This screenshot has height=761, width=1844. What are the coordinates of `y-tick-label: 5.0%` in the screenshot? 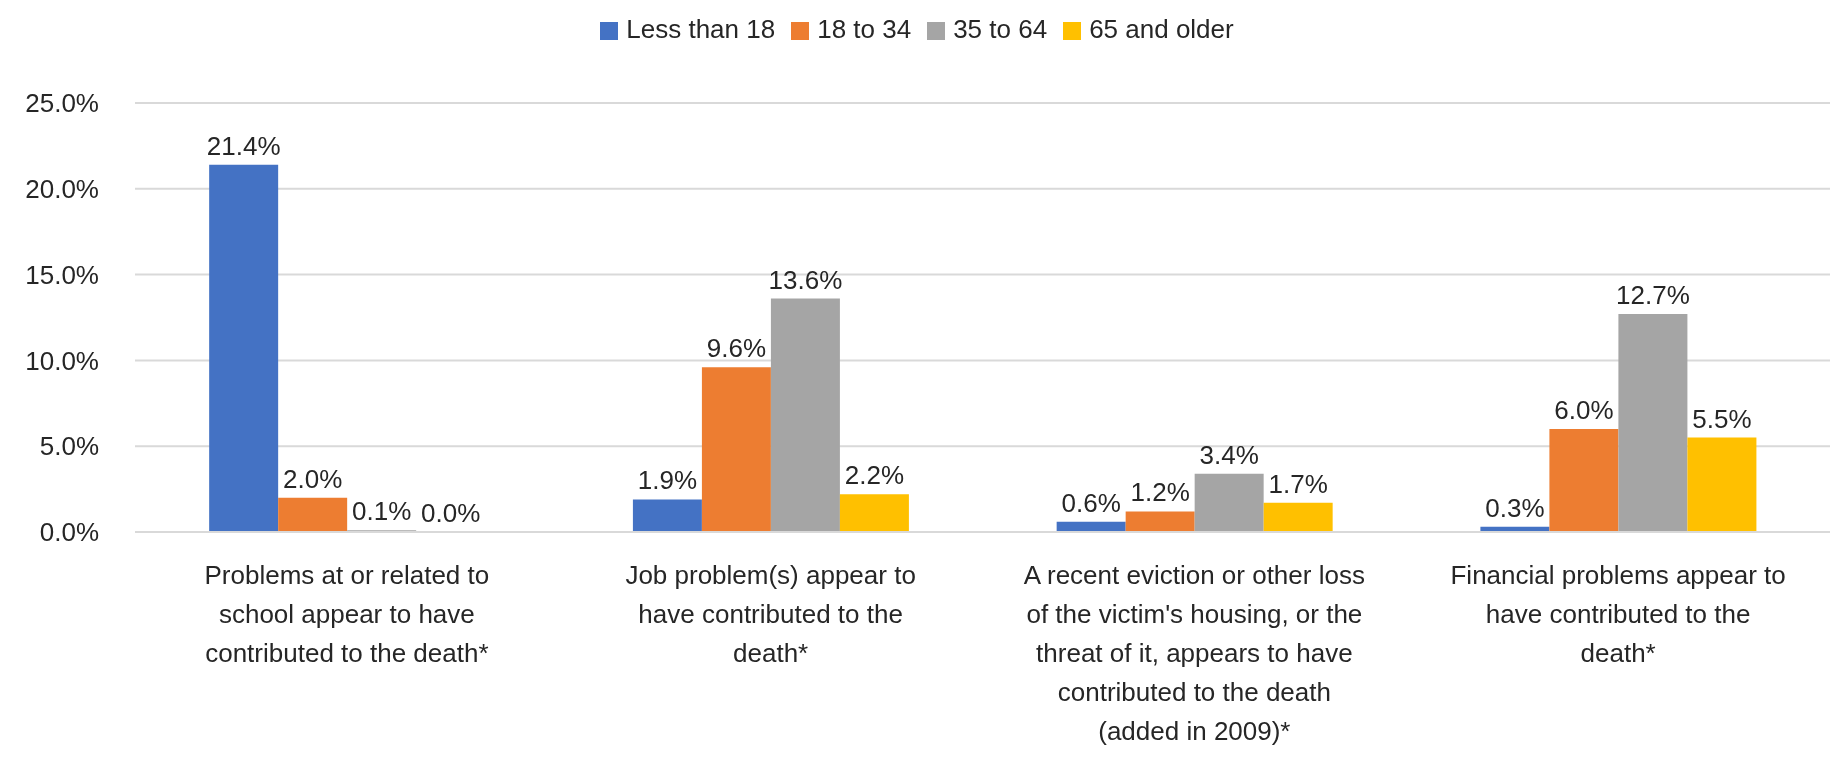 It's located at (69, 446).